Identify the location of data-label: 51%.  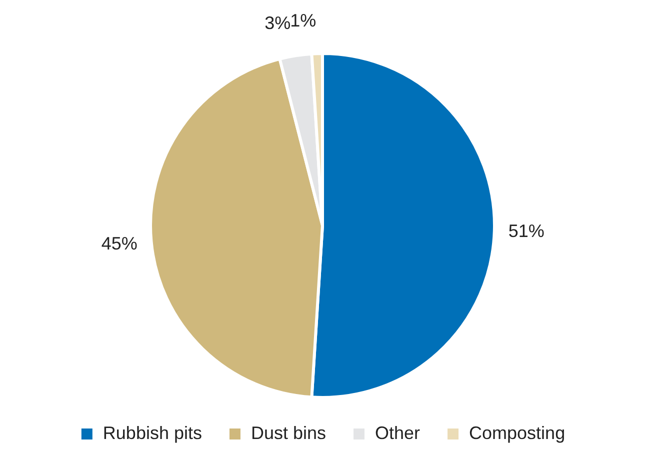
(526, 230).